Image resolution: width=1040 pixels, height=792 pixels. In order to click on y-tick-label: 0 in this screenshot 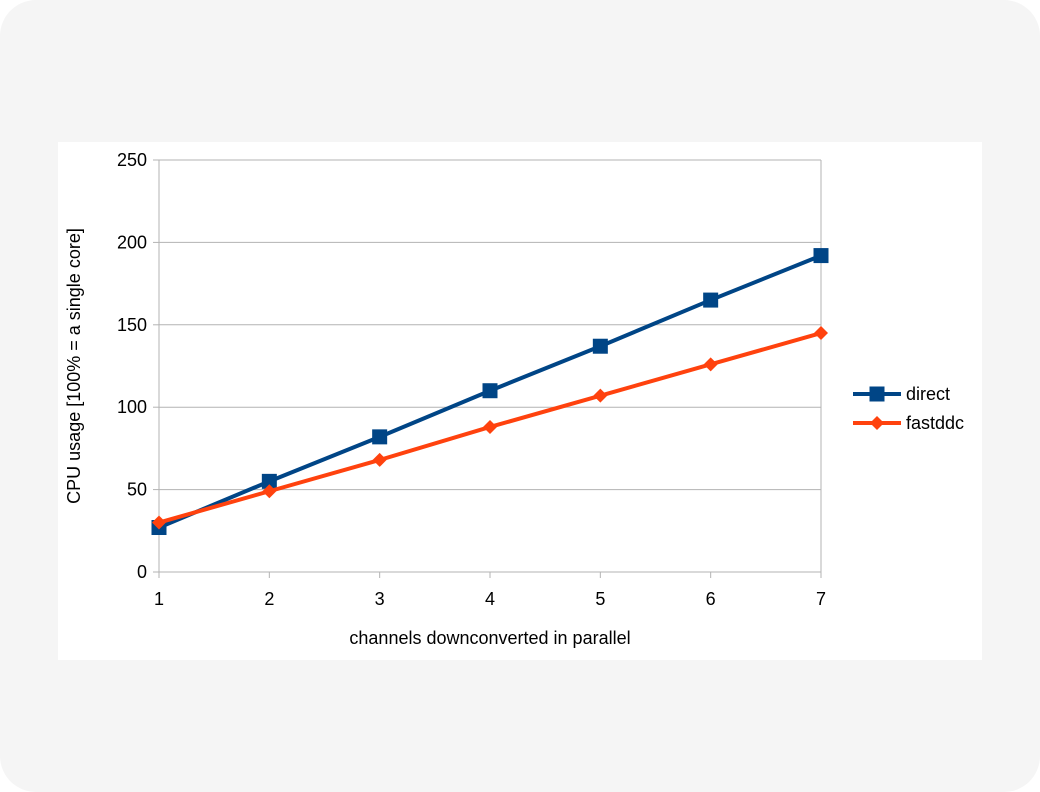, I will do `click(142, 572)`.